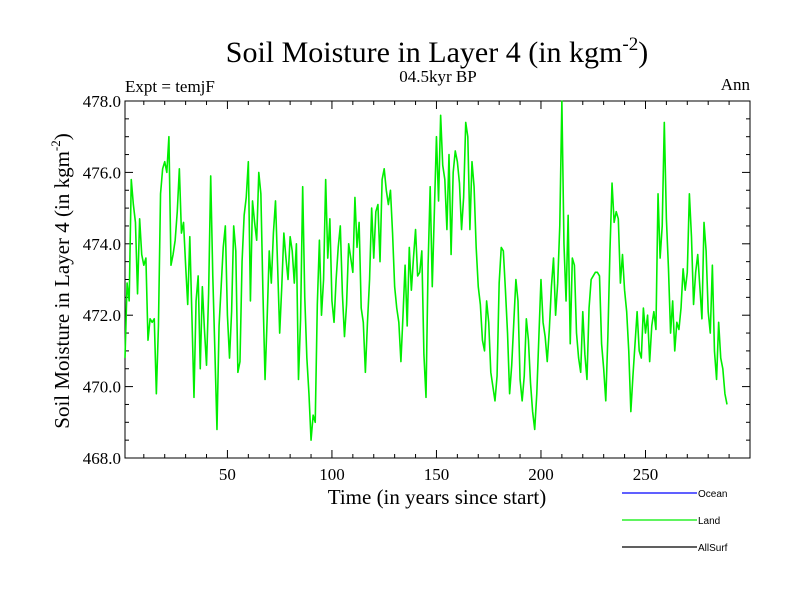 The image size is (800, 600). I want to click on experiment-label: Expt = temjF, so click(170, 86).